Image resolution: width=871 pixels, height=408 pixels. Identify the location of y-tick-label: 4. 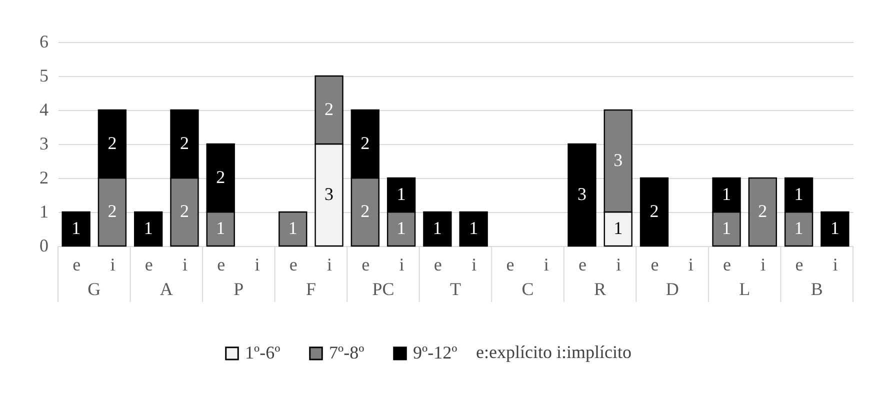
(44, 110).